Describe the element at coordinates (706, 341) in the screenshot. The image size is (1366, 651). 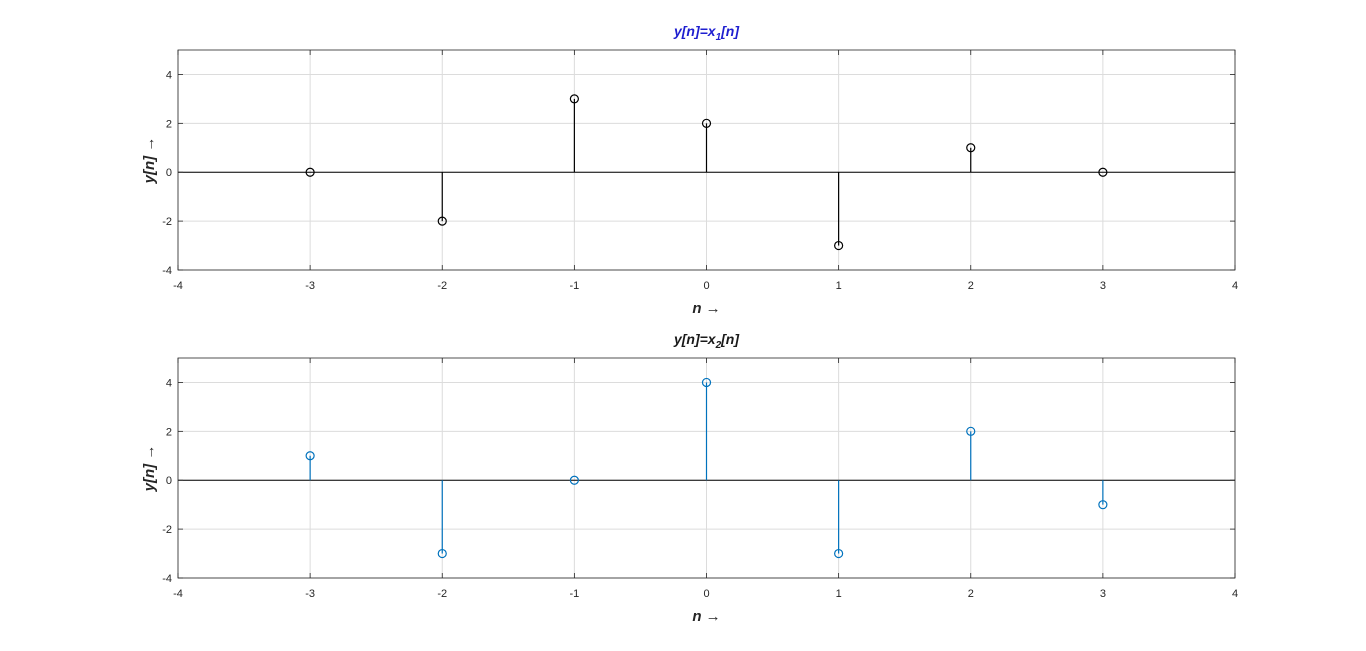
I see `chart-title-bottom: y[n]=x2[n]` at that location.